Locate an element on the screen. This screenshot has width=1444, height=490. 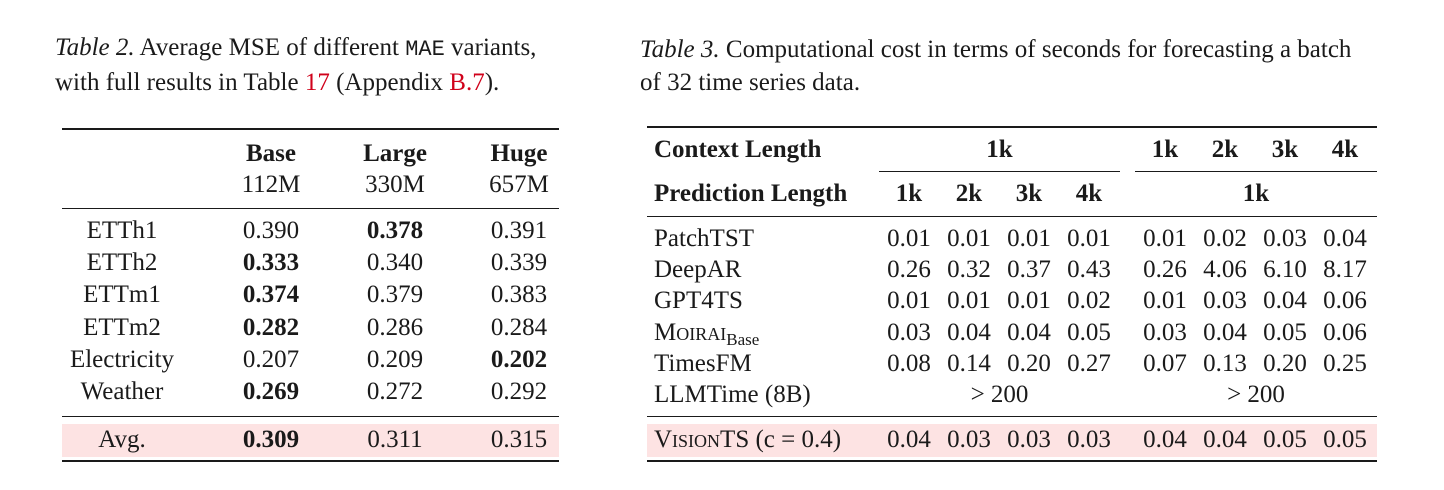
table2-cell: 0.292 is located at coordinates (519, 391).